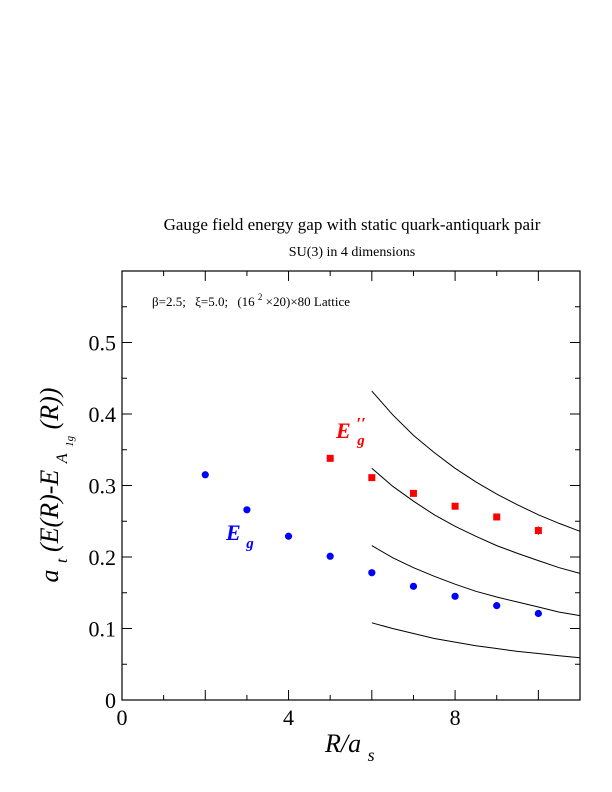  I want to click on series-label-eg-main: E, so click(233, 532).